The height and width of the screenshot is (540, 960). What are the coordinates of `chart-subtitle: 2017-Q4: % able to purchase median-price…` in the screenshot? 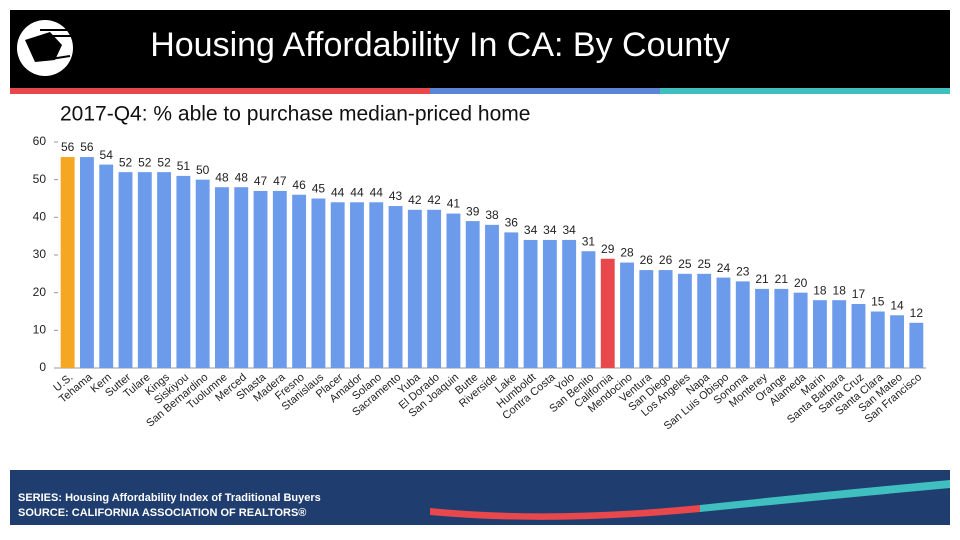 It's located at (295, 114).